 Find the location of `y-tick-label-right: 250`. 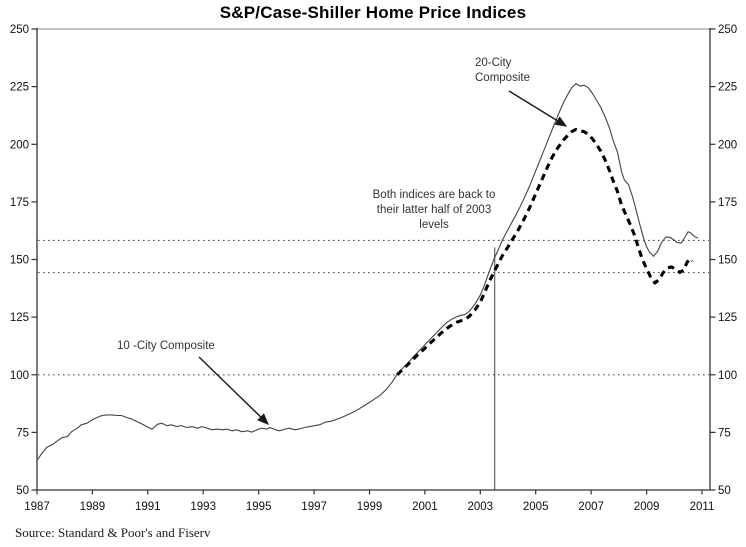

y-tick-label-right: 250 is located at coordinates (727, 30).